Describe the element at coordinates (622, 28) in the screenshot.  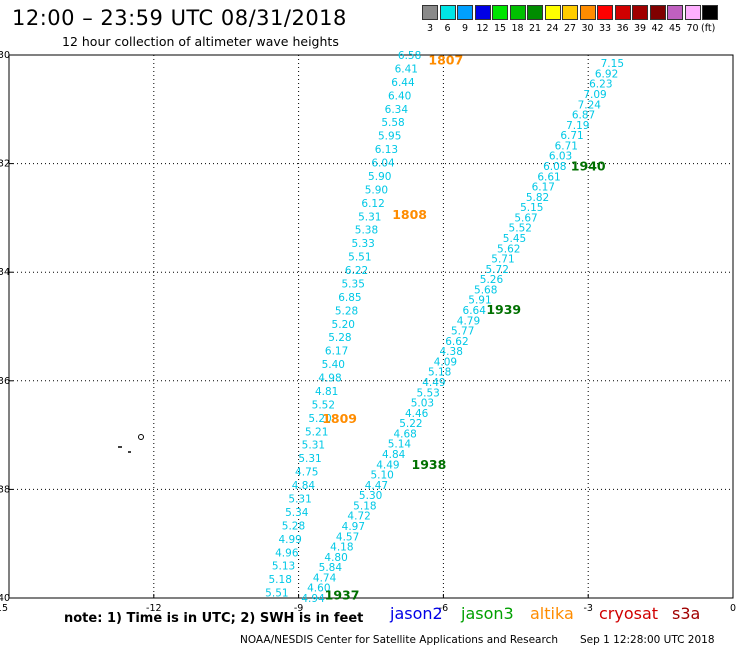
I see `scale-label: 36` at that location.